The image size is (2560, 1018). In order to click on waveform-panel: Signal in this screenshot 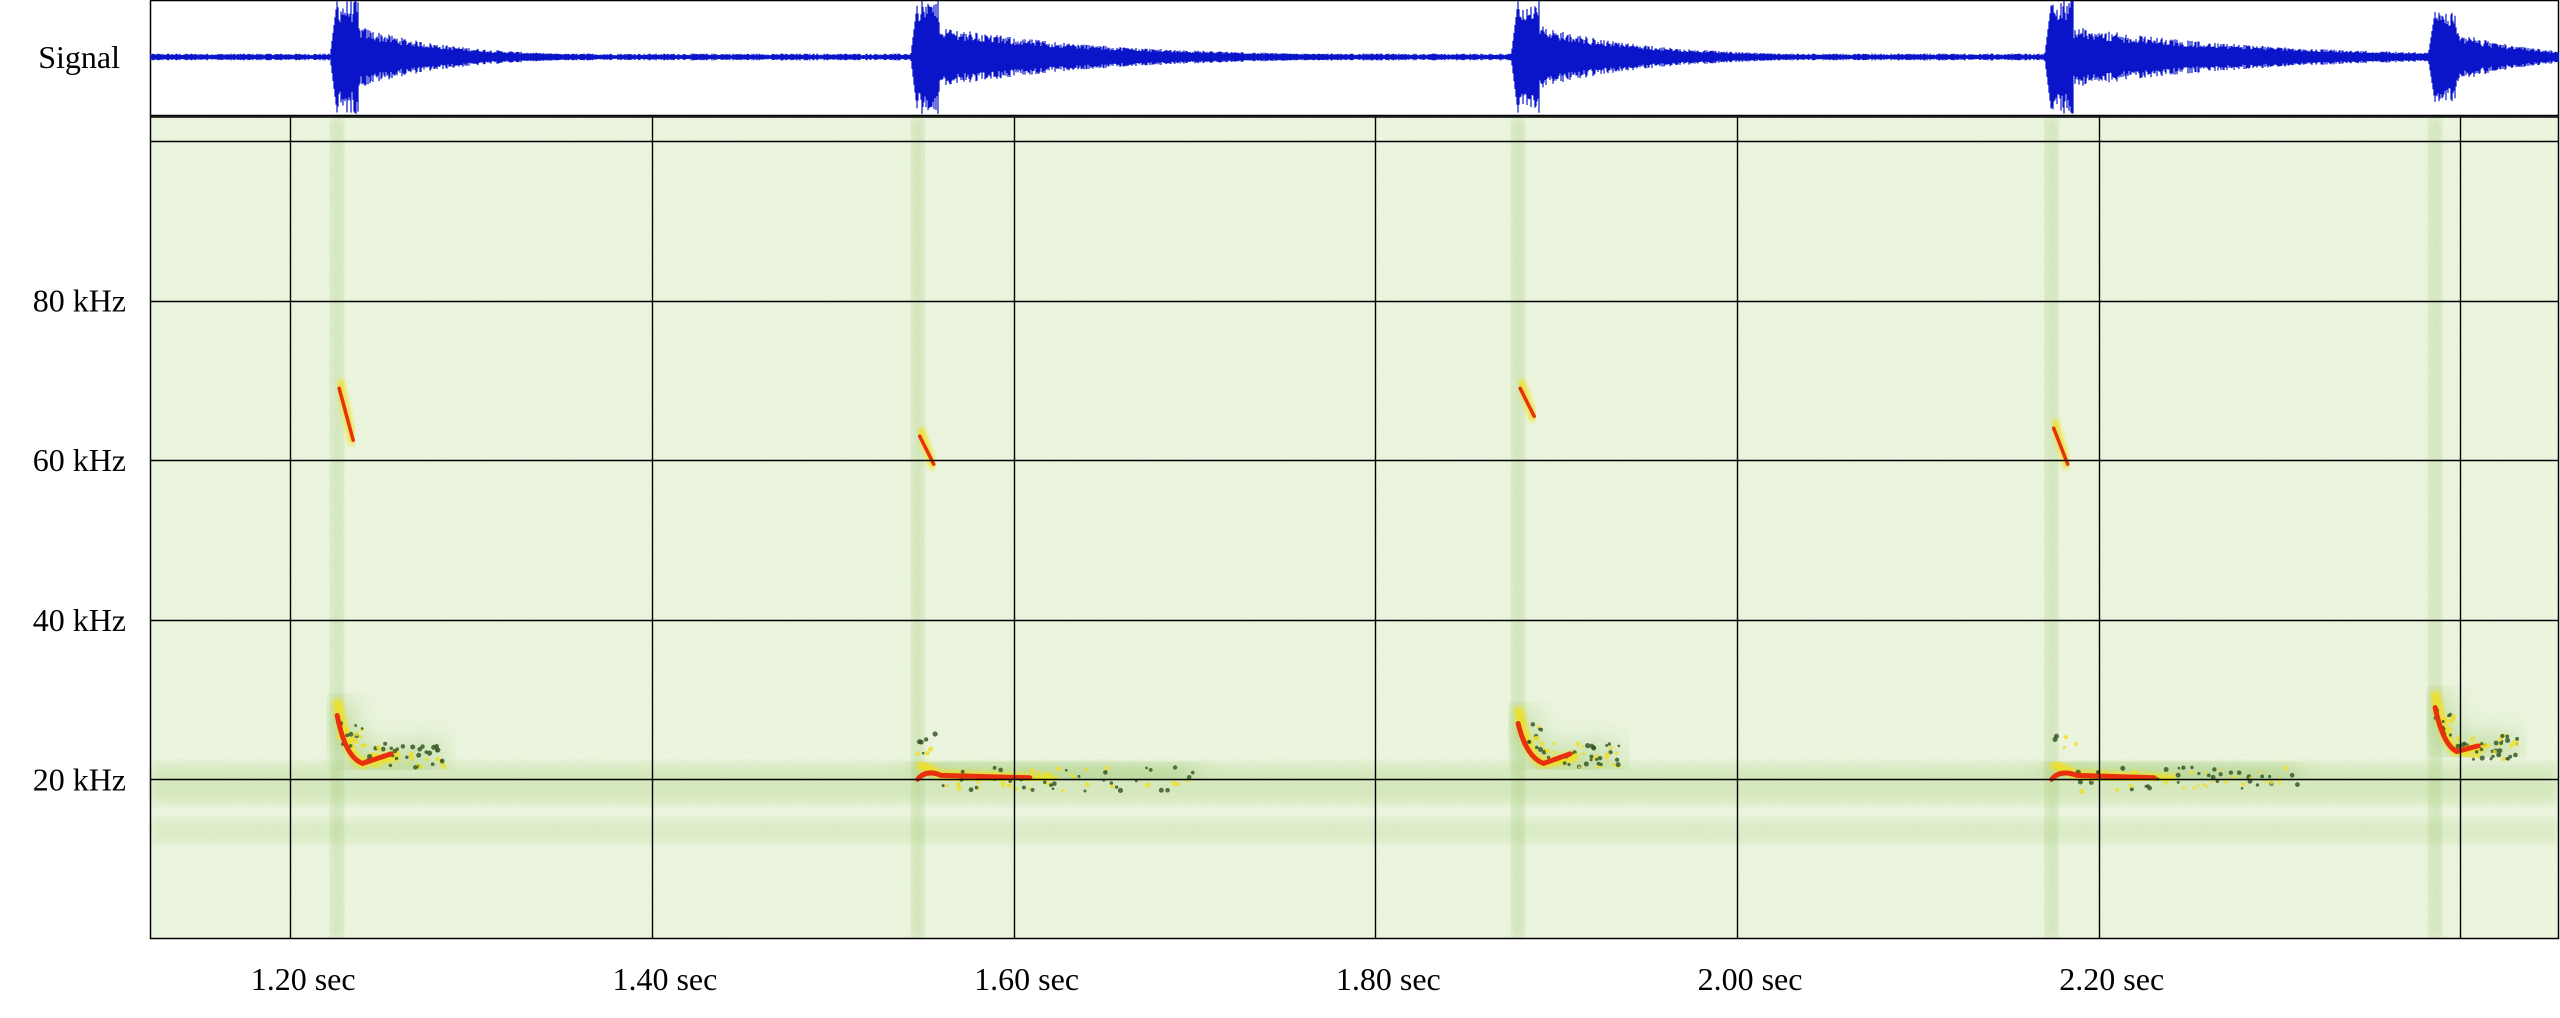, I will do `click(1299, 58)`.